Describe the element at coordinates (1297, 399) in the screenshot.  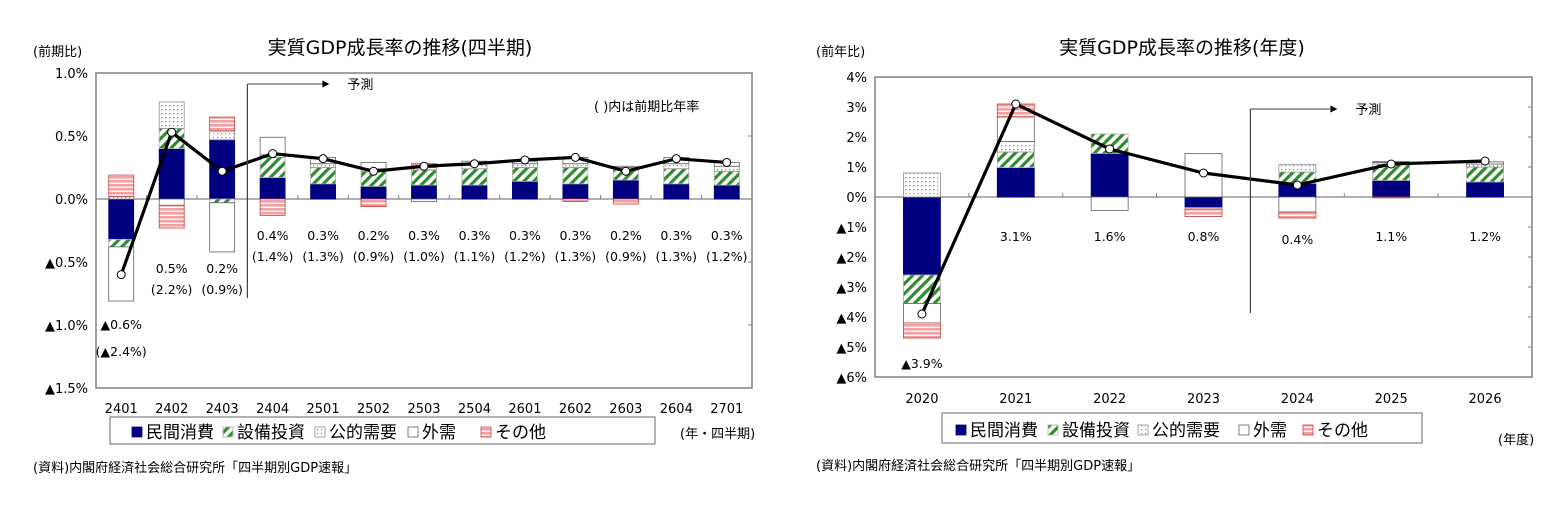
I see `x-tick-label: 2024` at that location.